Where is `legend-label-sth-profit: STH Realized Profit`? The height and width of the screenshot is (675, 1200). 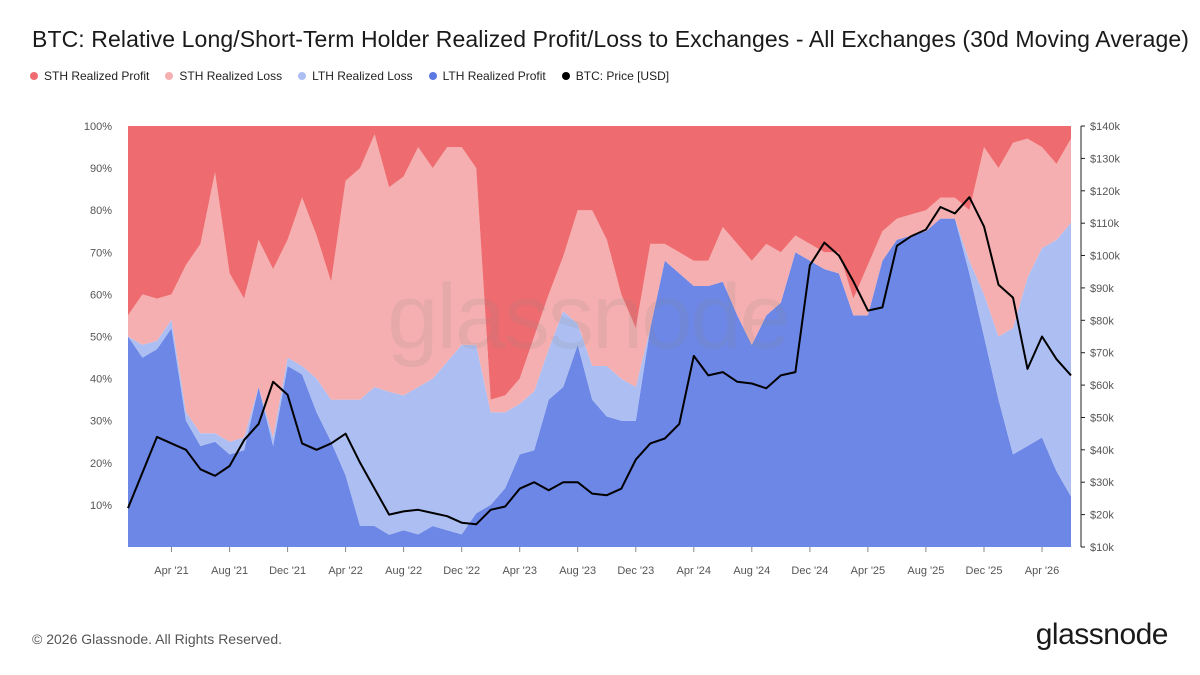
legend-label-sth-profit: STH Realized Profit is located at coordinates (97, 76).